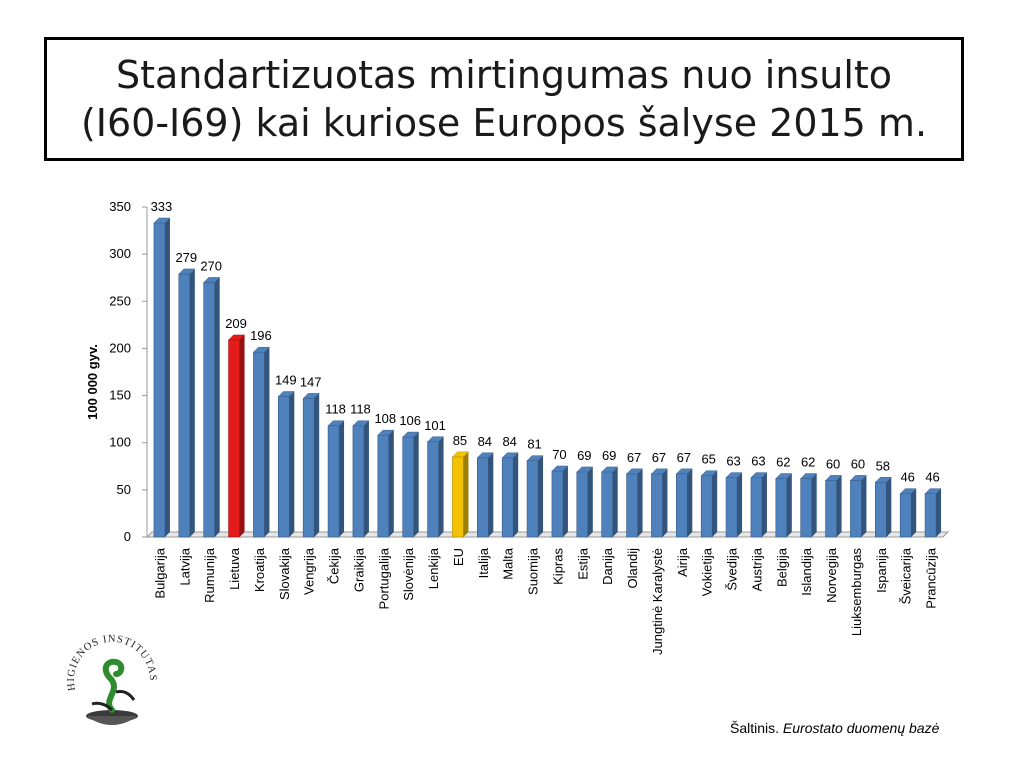 The image size is (1024, 768). Describe the element at coordinates (585, 502) in the screenshot. I see `bar-Estija` at that location.